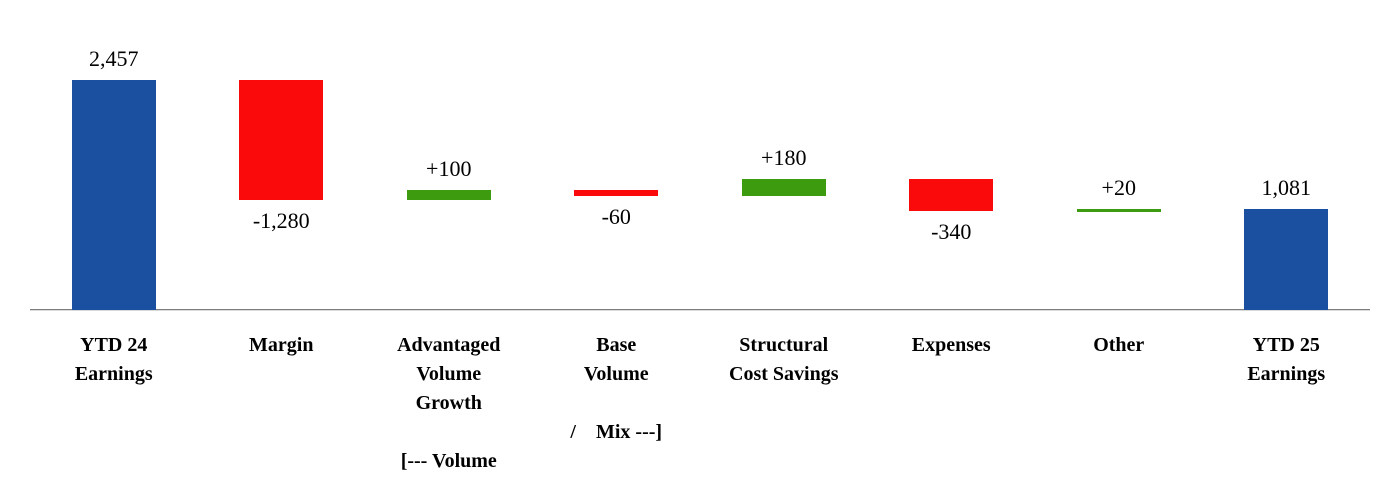 The image size is (1400, 500). Describe the element at coordinates (1286, 259) in the screenshot. I see `bar-ytd-25-earnings` at that location.